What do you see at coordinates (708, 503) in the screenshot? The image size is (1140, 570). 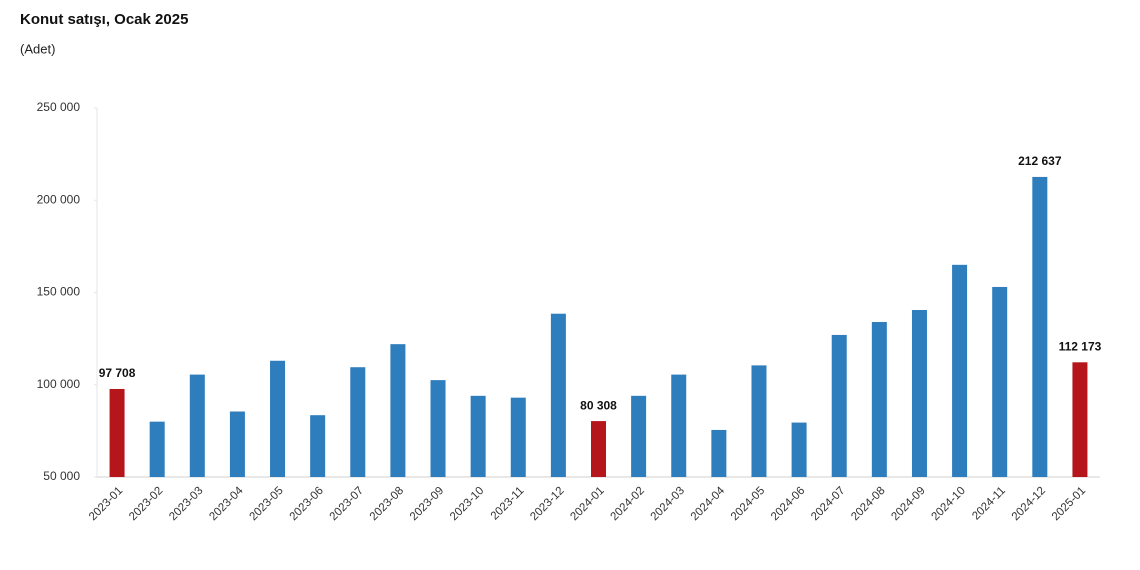 I see `x-tick-label: 2024-04` at bounding box center [708, 503].